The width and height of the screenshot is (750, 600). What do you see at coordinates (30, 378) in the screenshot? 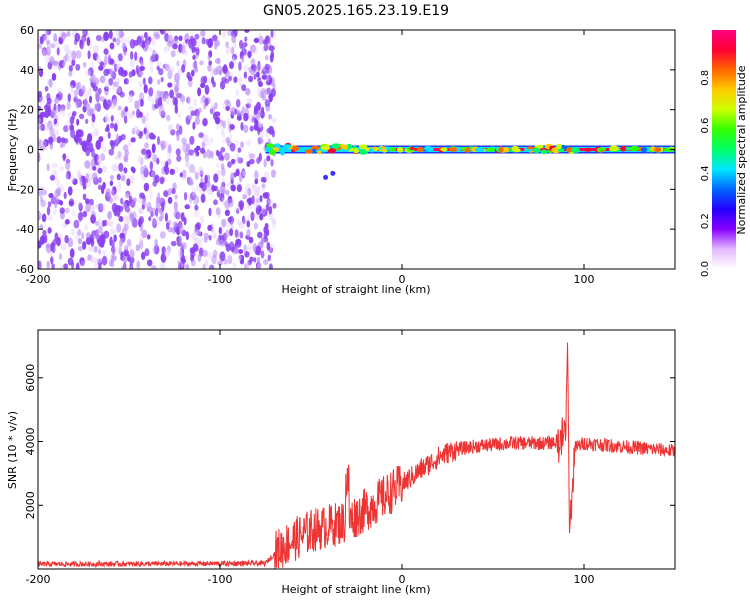
I see `y-tick-label: 6000` at bounding box center [30, 378].